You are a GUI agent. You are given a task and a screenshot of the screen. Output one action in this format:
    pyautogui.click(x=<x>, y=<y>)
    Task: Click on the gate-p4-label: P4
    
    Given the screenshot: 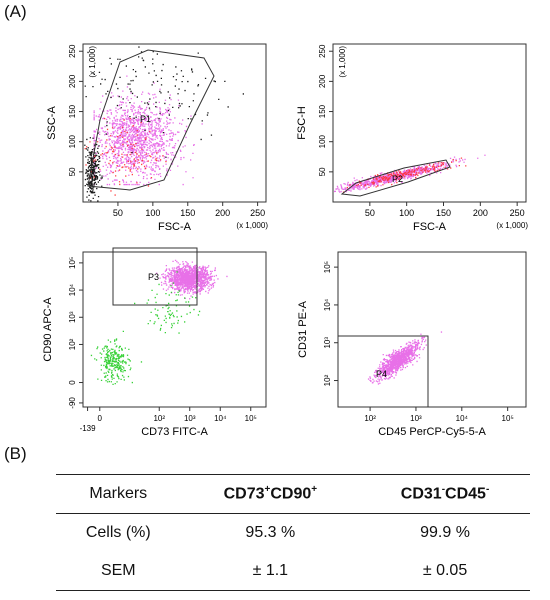 What is the action you would take?
    pyautogui.click(x=381, y=374)
    